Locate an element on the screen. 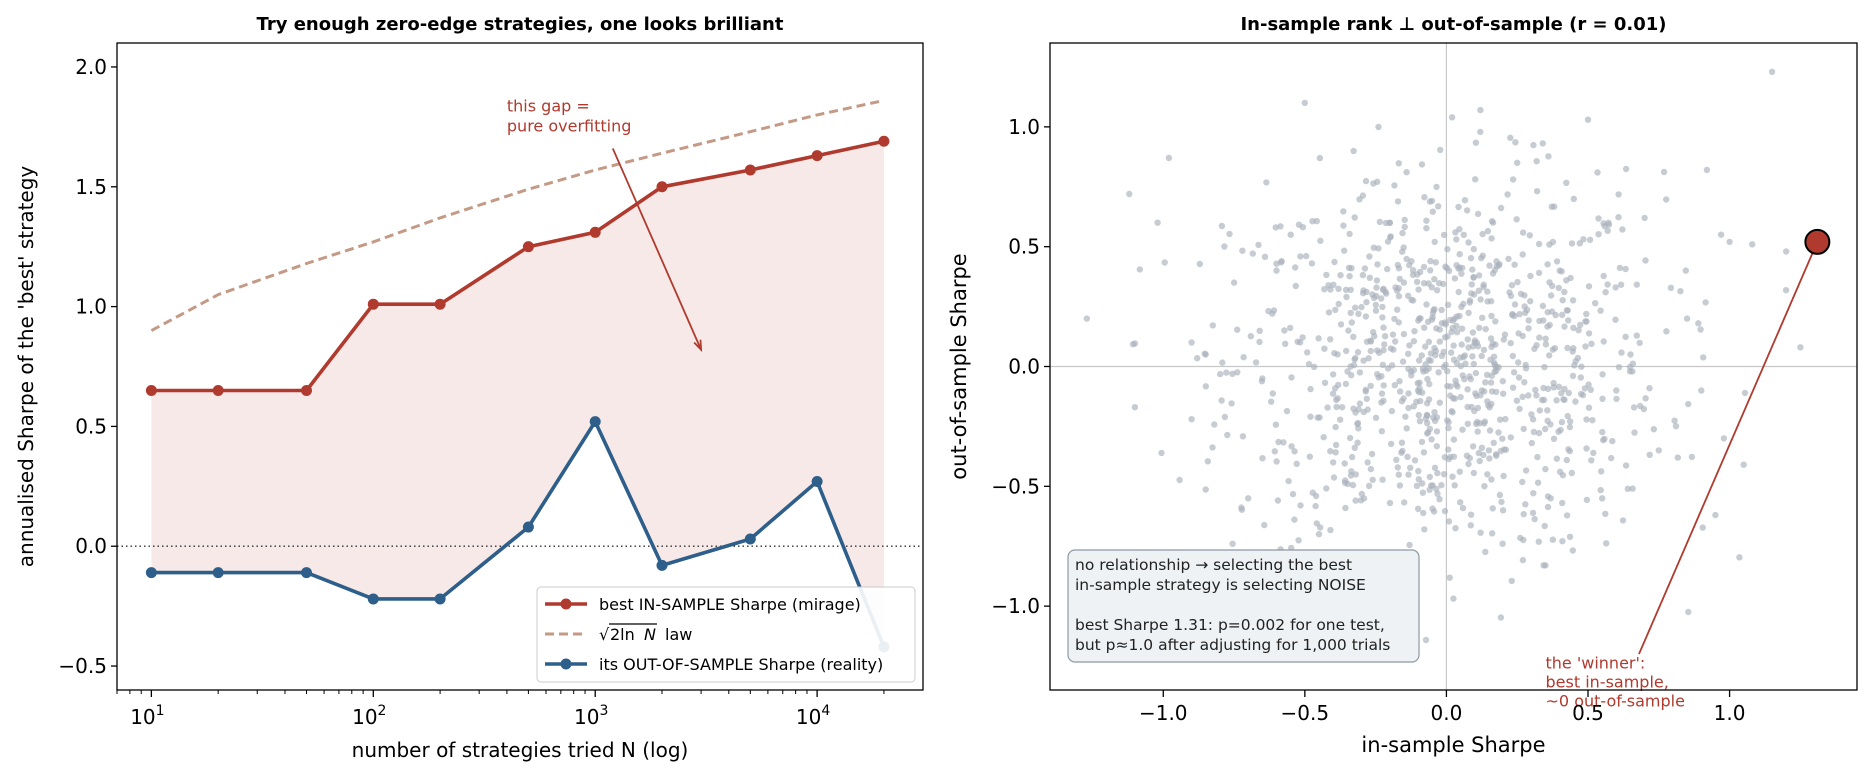  out-of-sample-point is located at coordinates (750, 539).